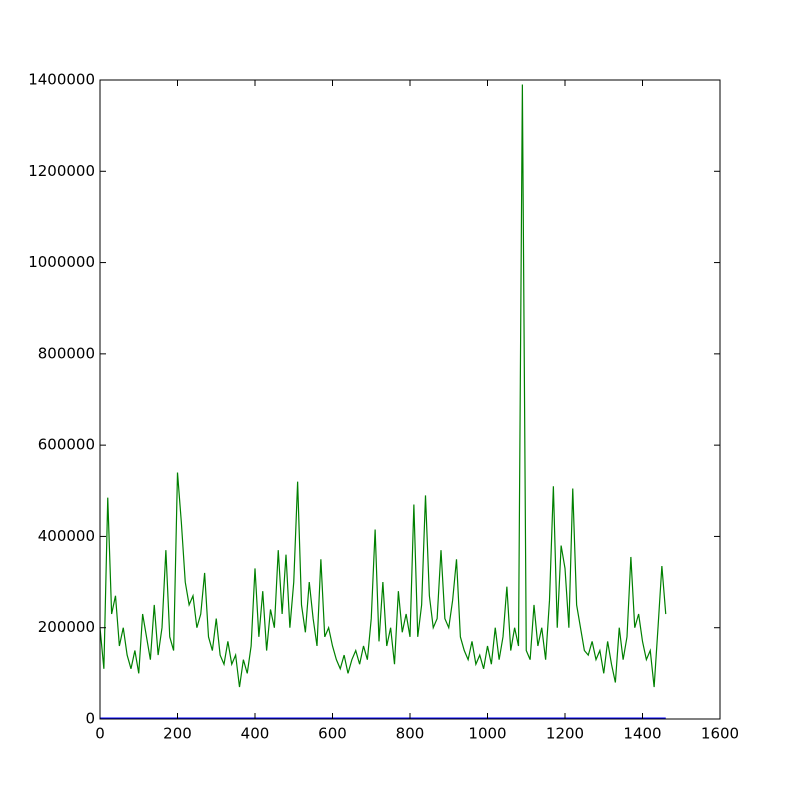  Describe the element at coordinates (410, 734) in the screenshot. I see `x-tick-label: 800` at that location.